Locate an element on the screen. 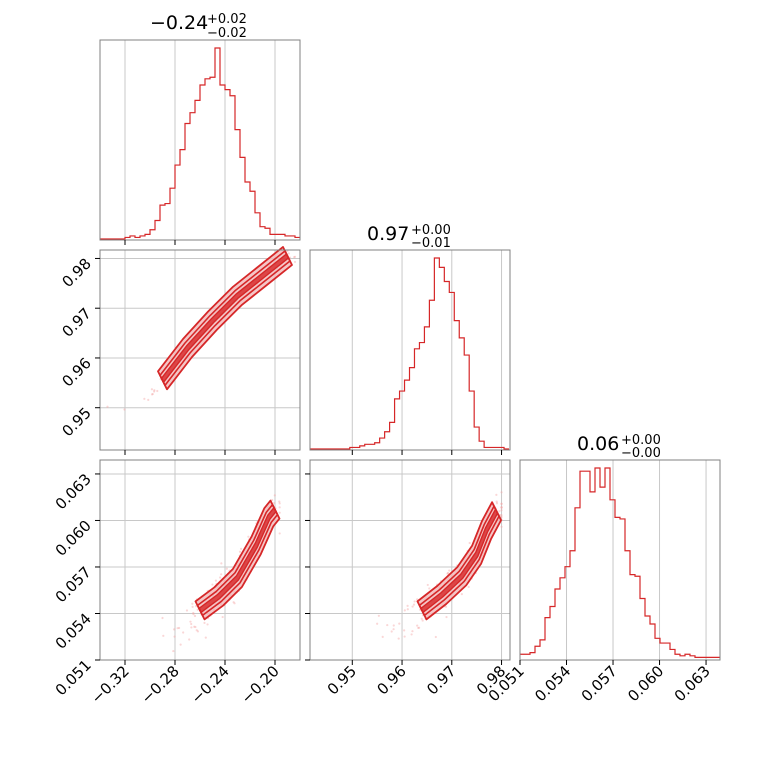 The width and height of the screenshot is (760, 760). svg-text: −0.02 is located at coordinates (227, 33).